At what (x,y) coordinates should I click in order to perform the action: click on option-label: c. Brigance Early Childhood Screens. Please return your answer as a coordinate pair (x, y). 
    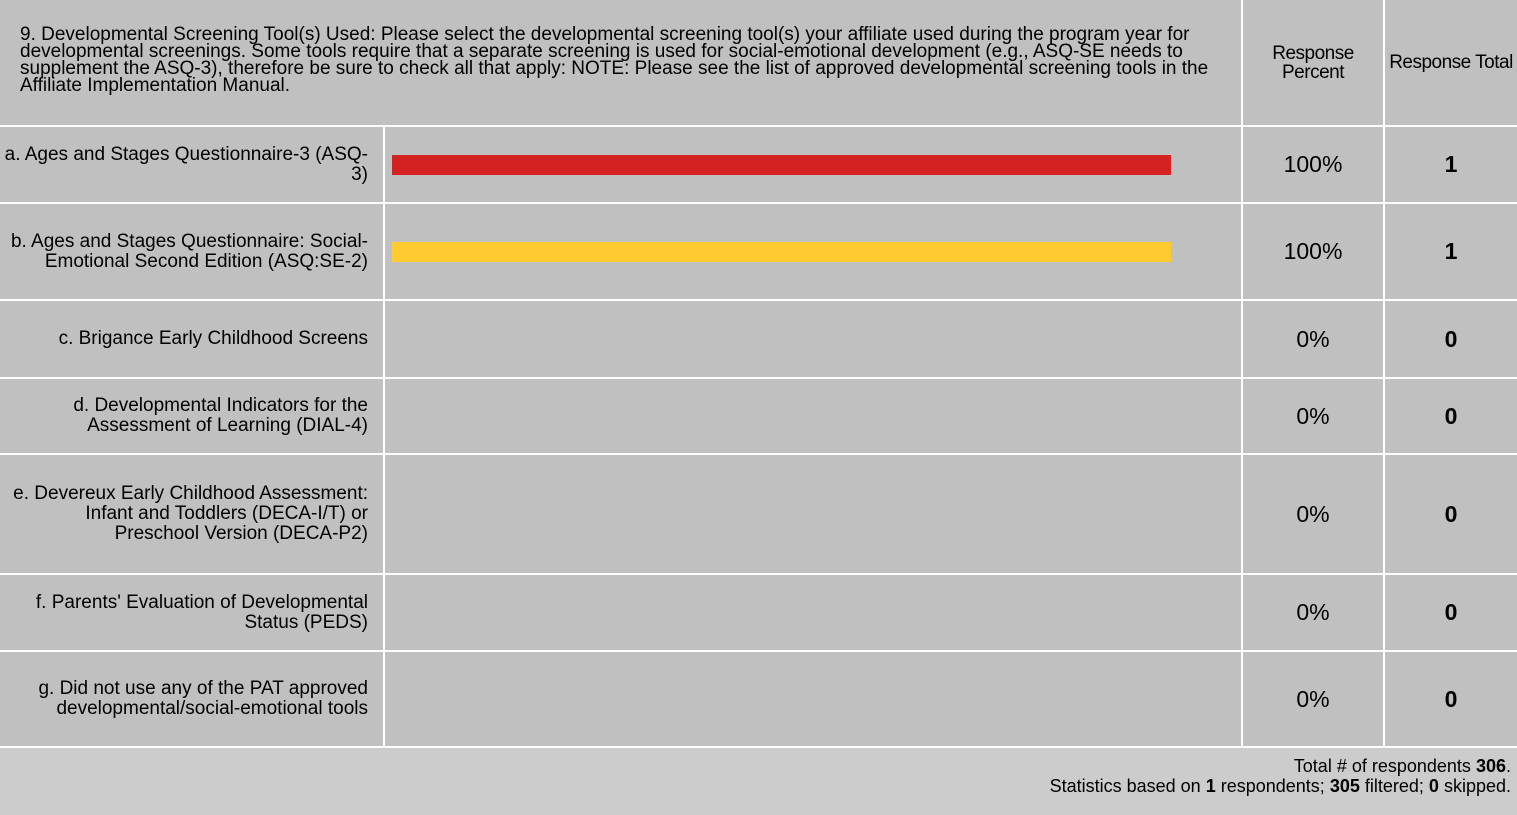
    Looking at the image, I should click on (191, 339).